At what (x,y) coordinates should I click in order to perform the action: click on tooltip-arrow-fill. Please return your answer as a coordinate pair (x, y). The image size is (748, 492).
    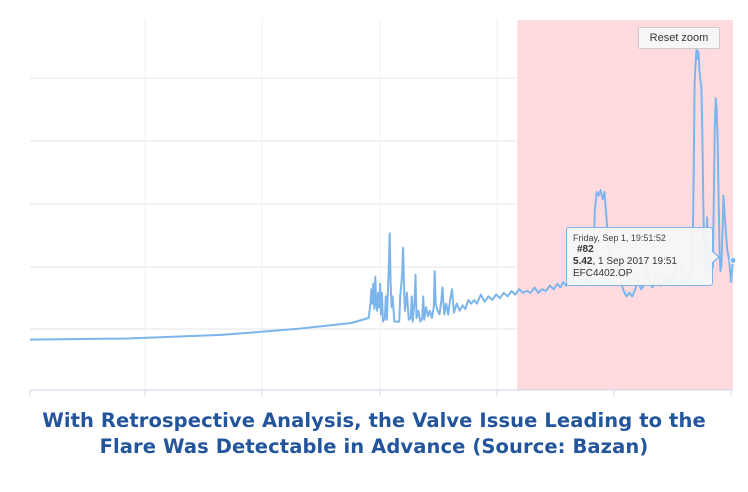
    Looking at the image, I should click on (714, 257).